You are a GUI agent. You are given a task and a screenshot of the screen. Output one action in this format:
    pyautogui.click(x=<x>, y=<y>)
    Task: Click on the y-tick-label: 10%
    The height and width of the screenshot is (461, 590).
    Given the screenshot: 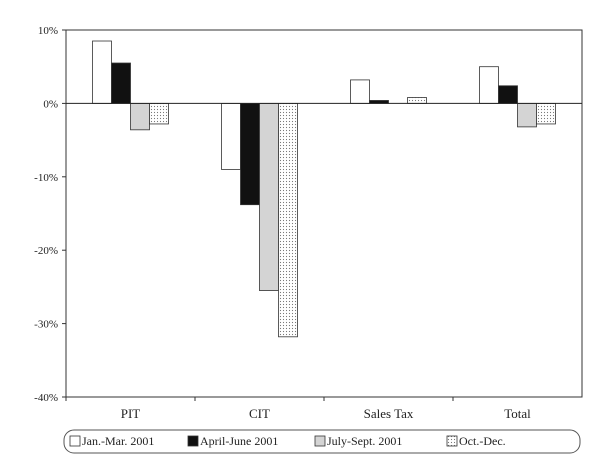 What is the action you would take?
    pyautogui.click(x=48, y=31)
    